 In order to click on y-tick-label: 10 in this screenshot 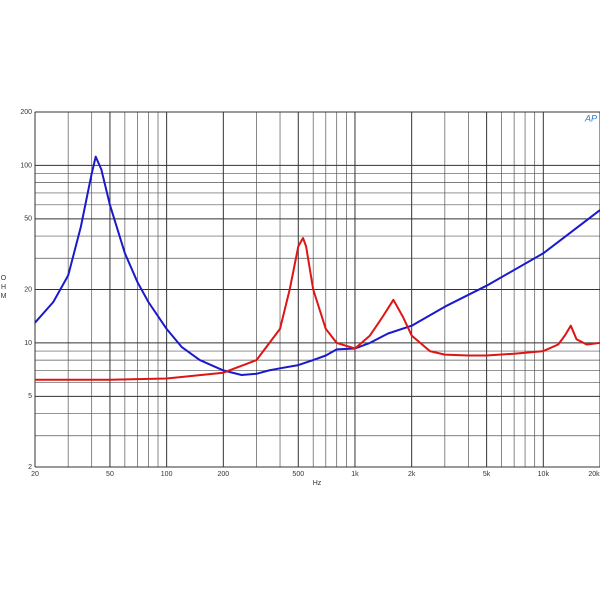, I will do `click(28, 343)`.